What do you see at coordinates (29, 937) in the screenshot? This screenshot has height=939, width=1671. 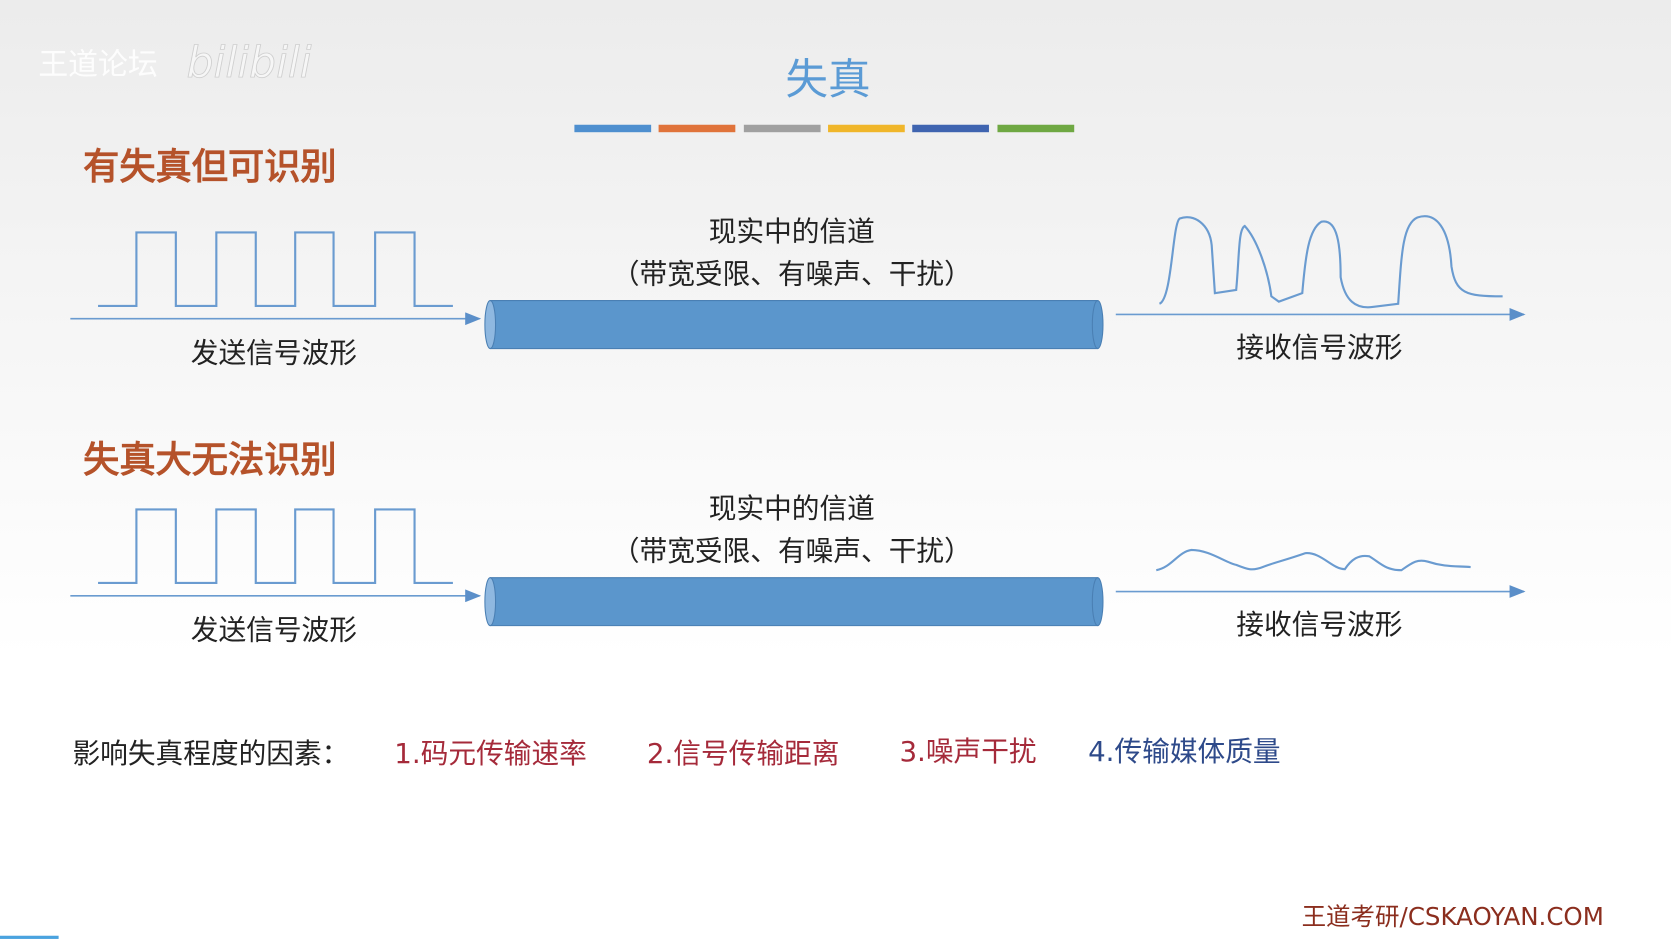 I see `progress-indicator` at bounding box center [29, 937].